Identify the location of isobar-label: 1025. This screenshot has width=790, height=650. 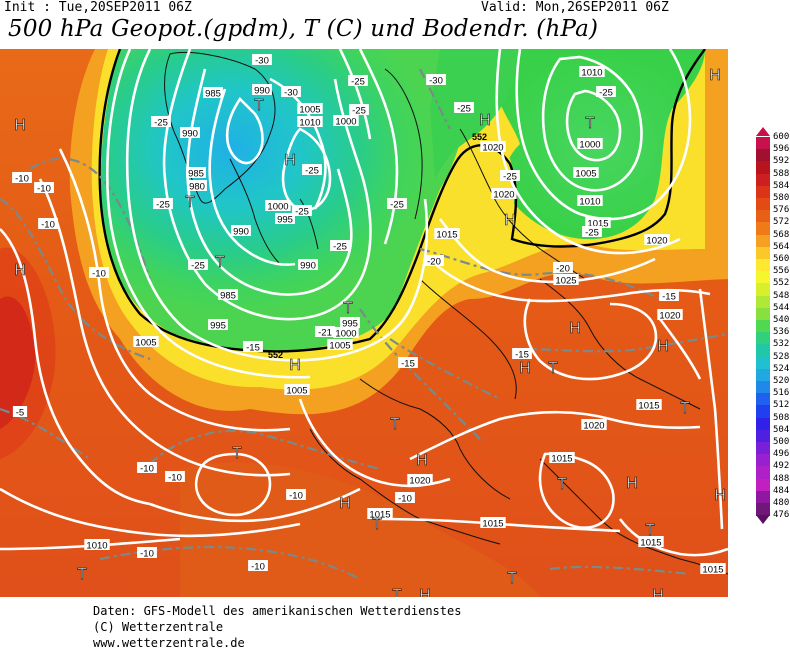
(566, 280).